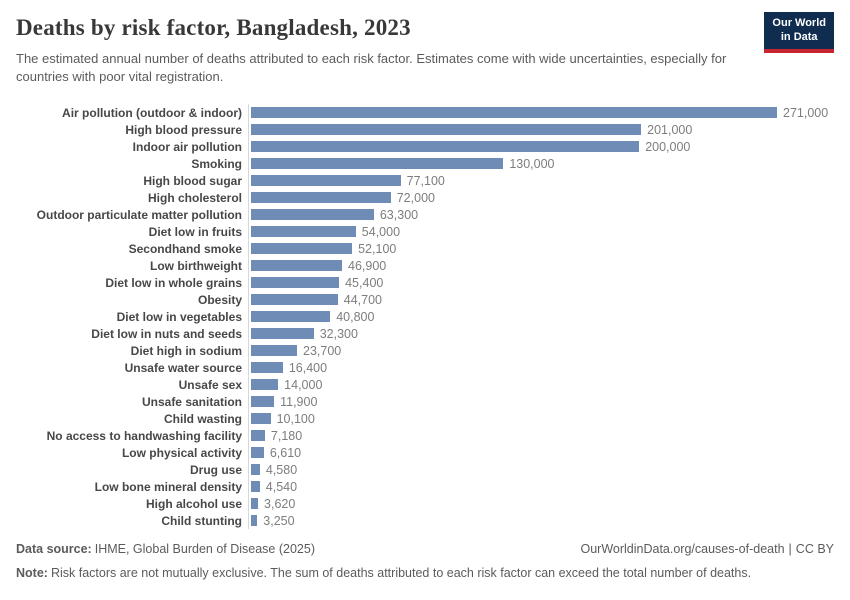 This screenshot has width=850, height=600. Describe the element at coordinates (54, 549) in the screenshot. I see `data-source-label: Data source:` at that location.